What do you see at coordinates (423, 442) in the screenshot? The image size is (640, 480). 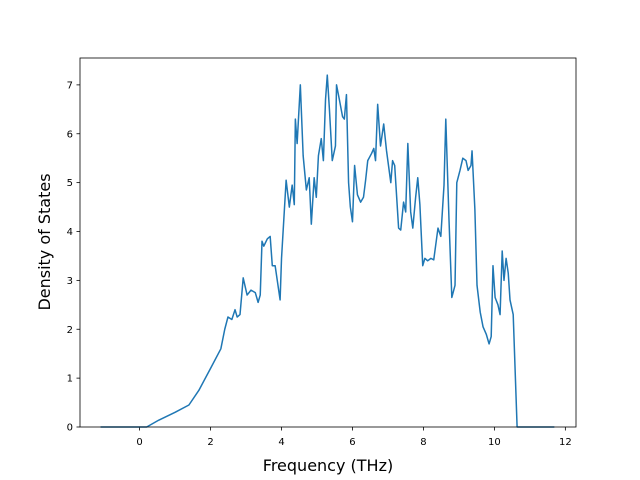 I see `x-tick-label: 8` at bounding box center [423, 442].